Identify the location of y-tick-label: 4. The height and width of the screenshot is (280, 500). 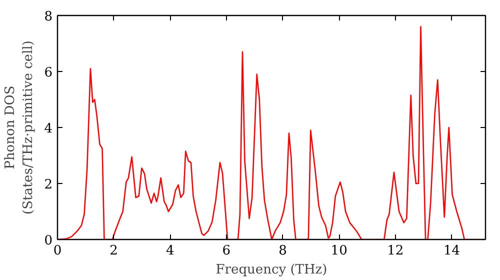
(48, 129).